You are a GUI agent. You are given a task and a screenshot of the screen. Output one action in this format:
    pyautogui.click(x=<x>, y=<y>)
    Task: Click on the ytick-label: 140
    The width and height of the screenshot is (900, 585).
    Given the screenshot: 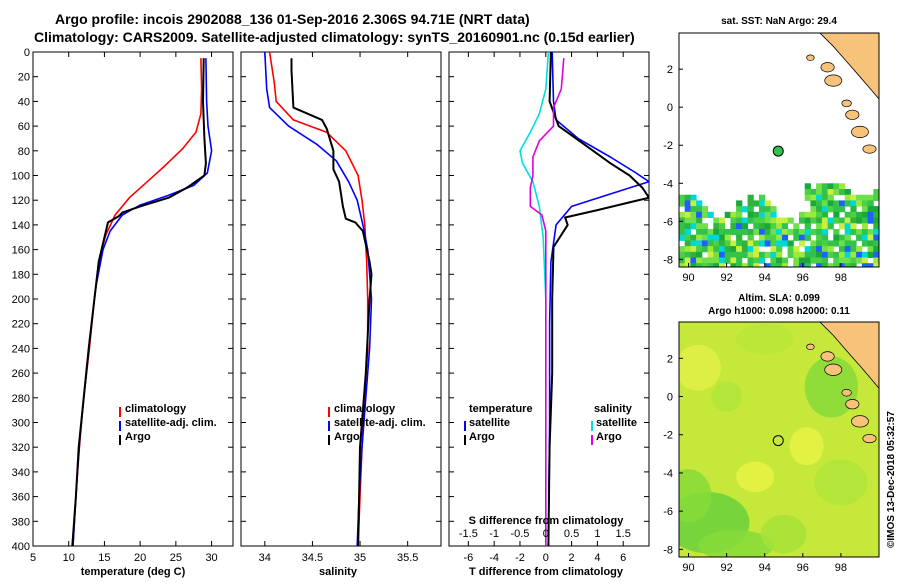 What is the action you would take?
    pyautogui.click(x=21, y=226)
    